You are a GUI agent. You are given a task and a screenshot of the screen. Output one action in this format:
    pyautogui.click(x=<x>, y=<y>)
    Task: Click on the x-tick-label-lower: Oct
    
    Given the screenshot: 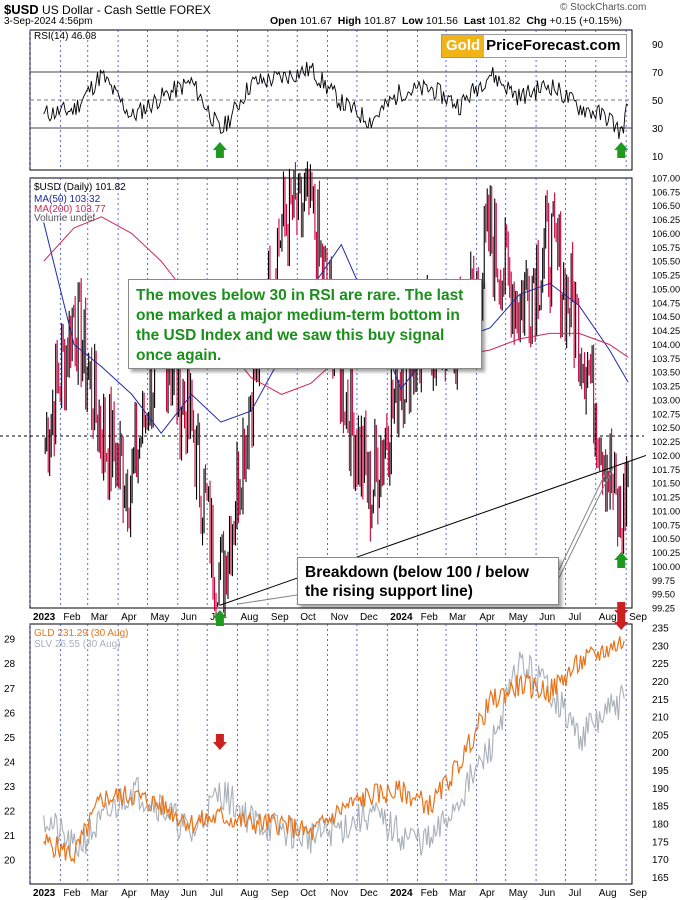 What is the action you would take?
    pyautogui.click(x=308, y=893)
    